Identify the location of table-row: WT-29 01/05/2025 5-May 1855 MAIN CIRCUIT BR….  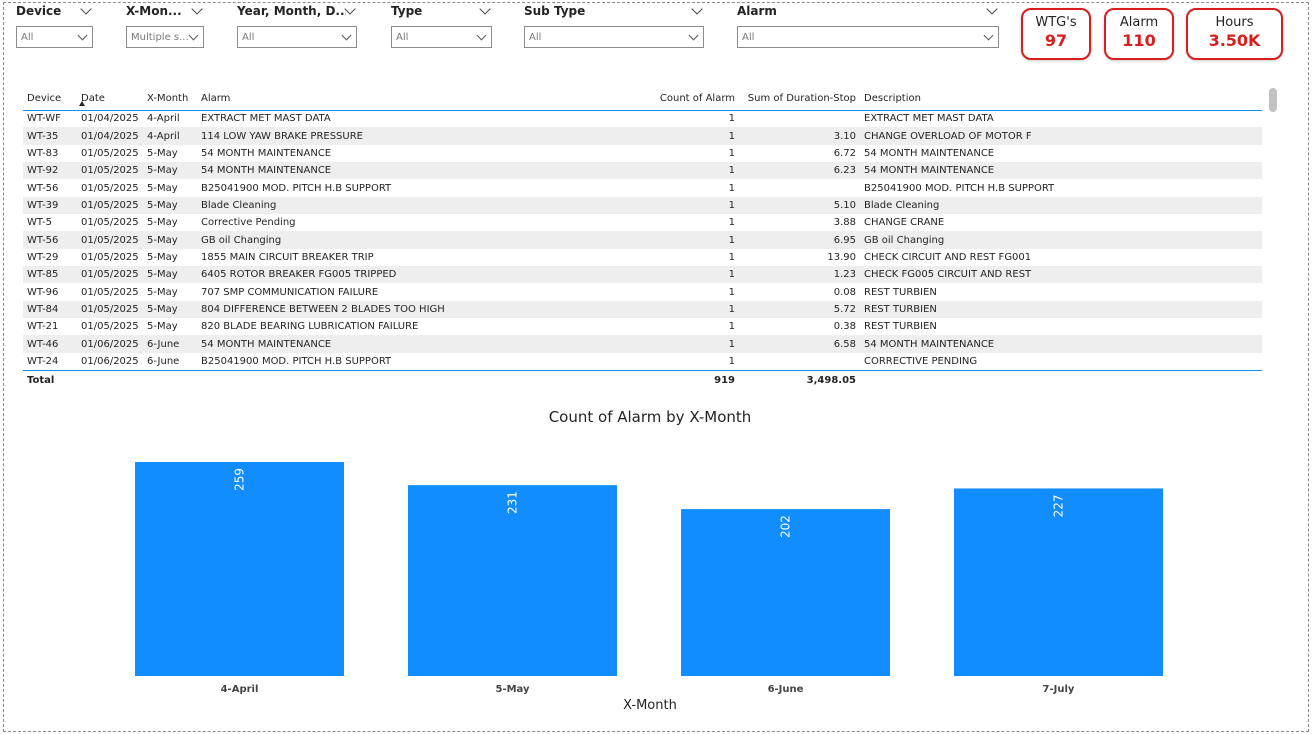
(642, 257).